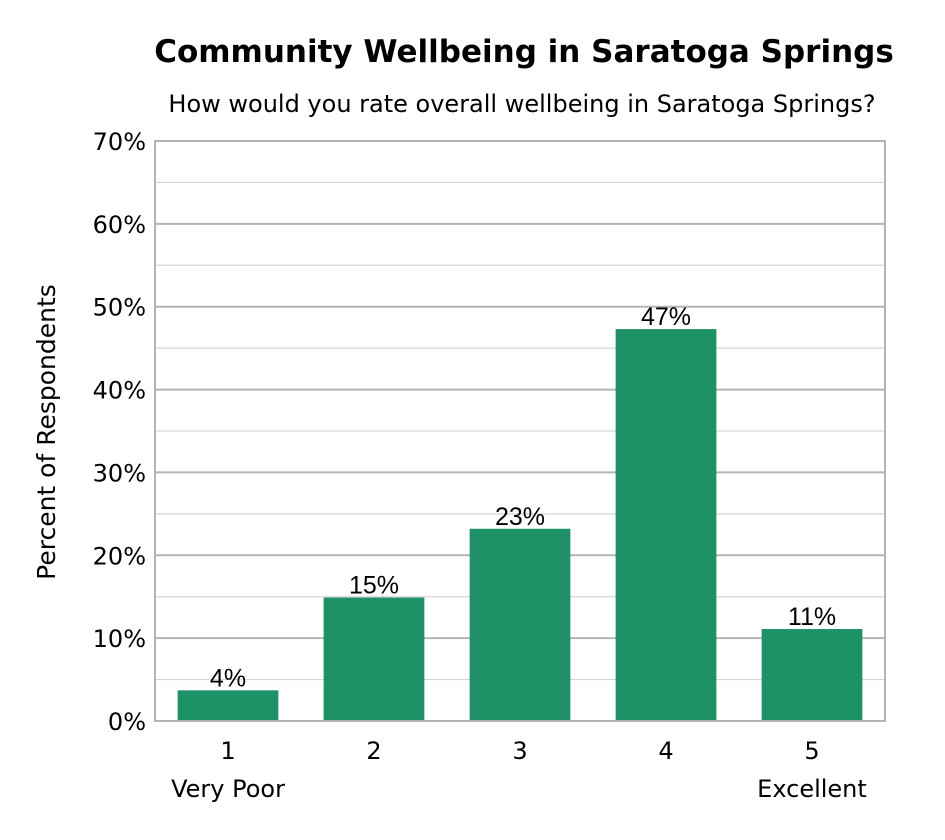 Image resolution: width=945 pixels, height=840 pixels. What do you see at coordinates (119, 556) in the screenshot?
I see `y-tick-label: 20%` at bounding box center [119, 556].